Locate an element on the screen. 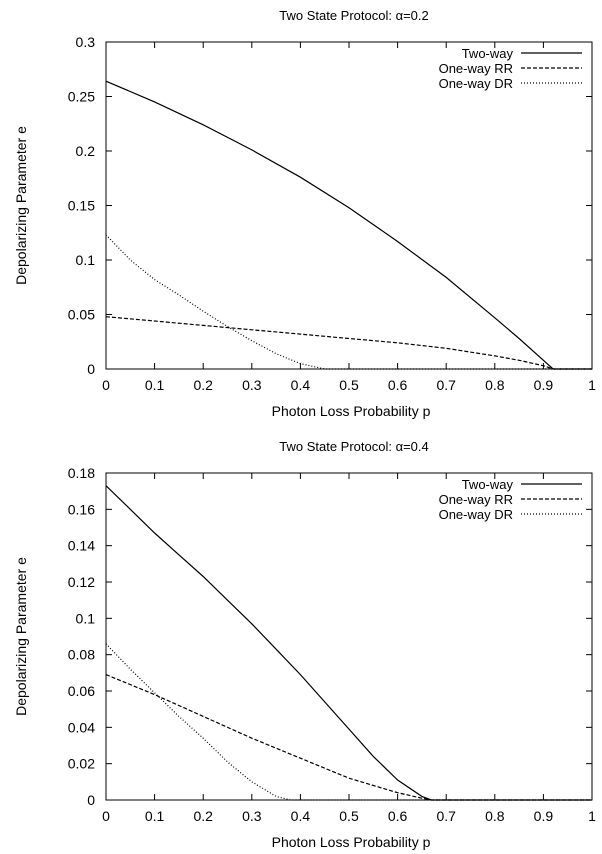  y-tick-label: 0.04 is located at coordinates (81, 727).